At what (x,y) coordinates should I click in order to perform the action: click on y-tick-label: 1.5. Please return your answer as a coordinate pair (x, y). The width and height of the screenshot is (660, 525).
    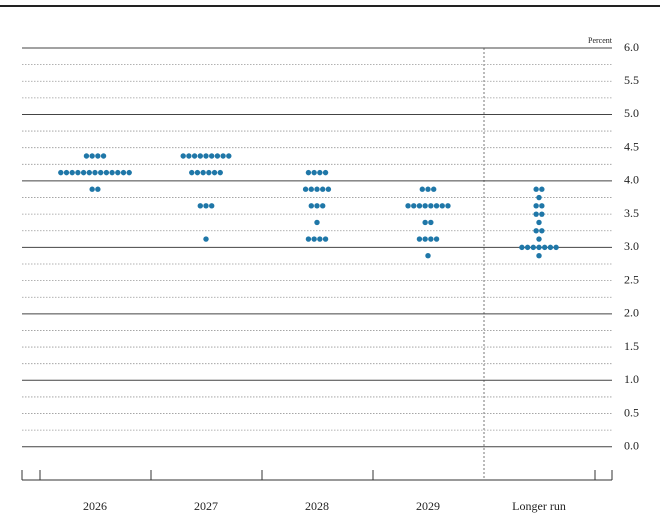
    Looking at the image, I should click on (631, 346).